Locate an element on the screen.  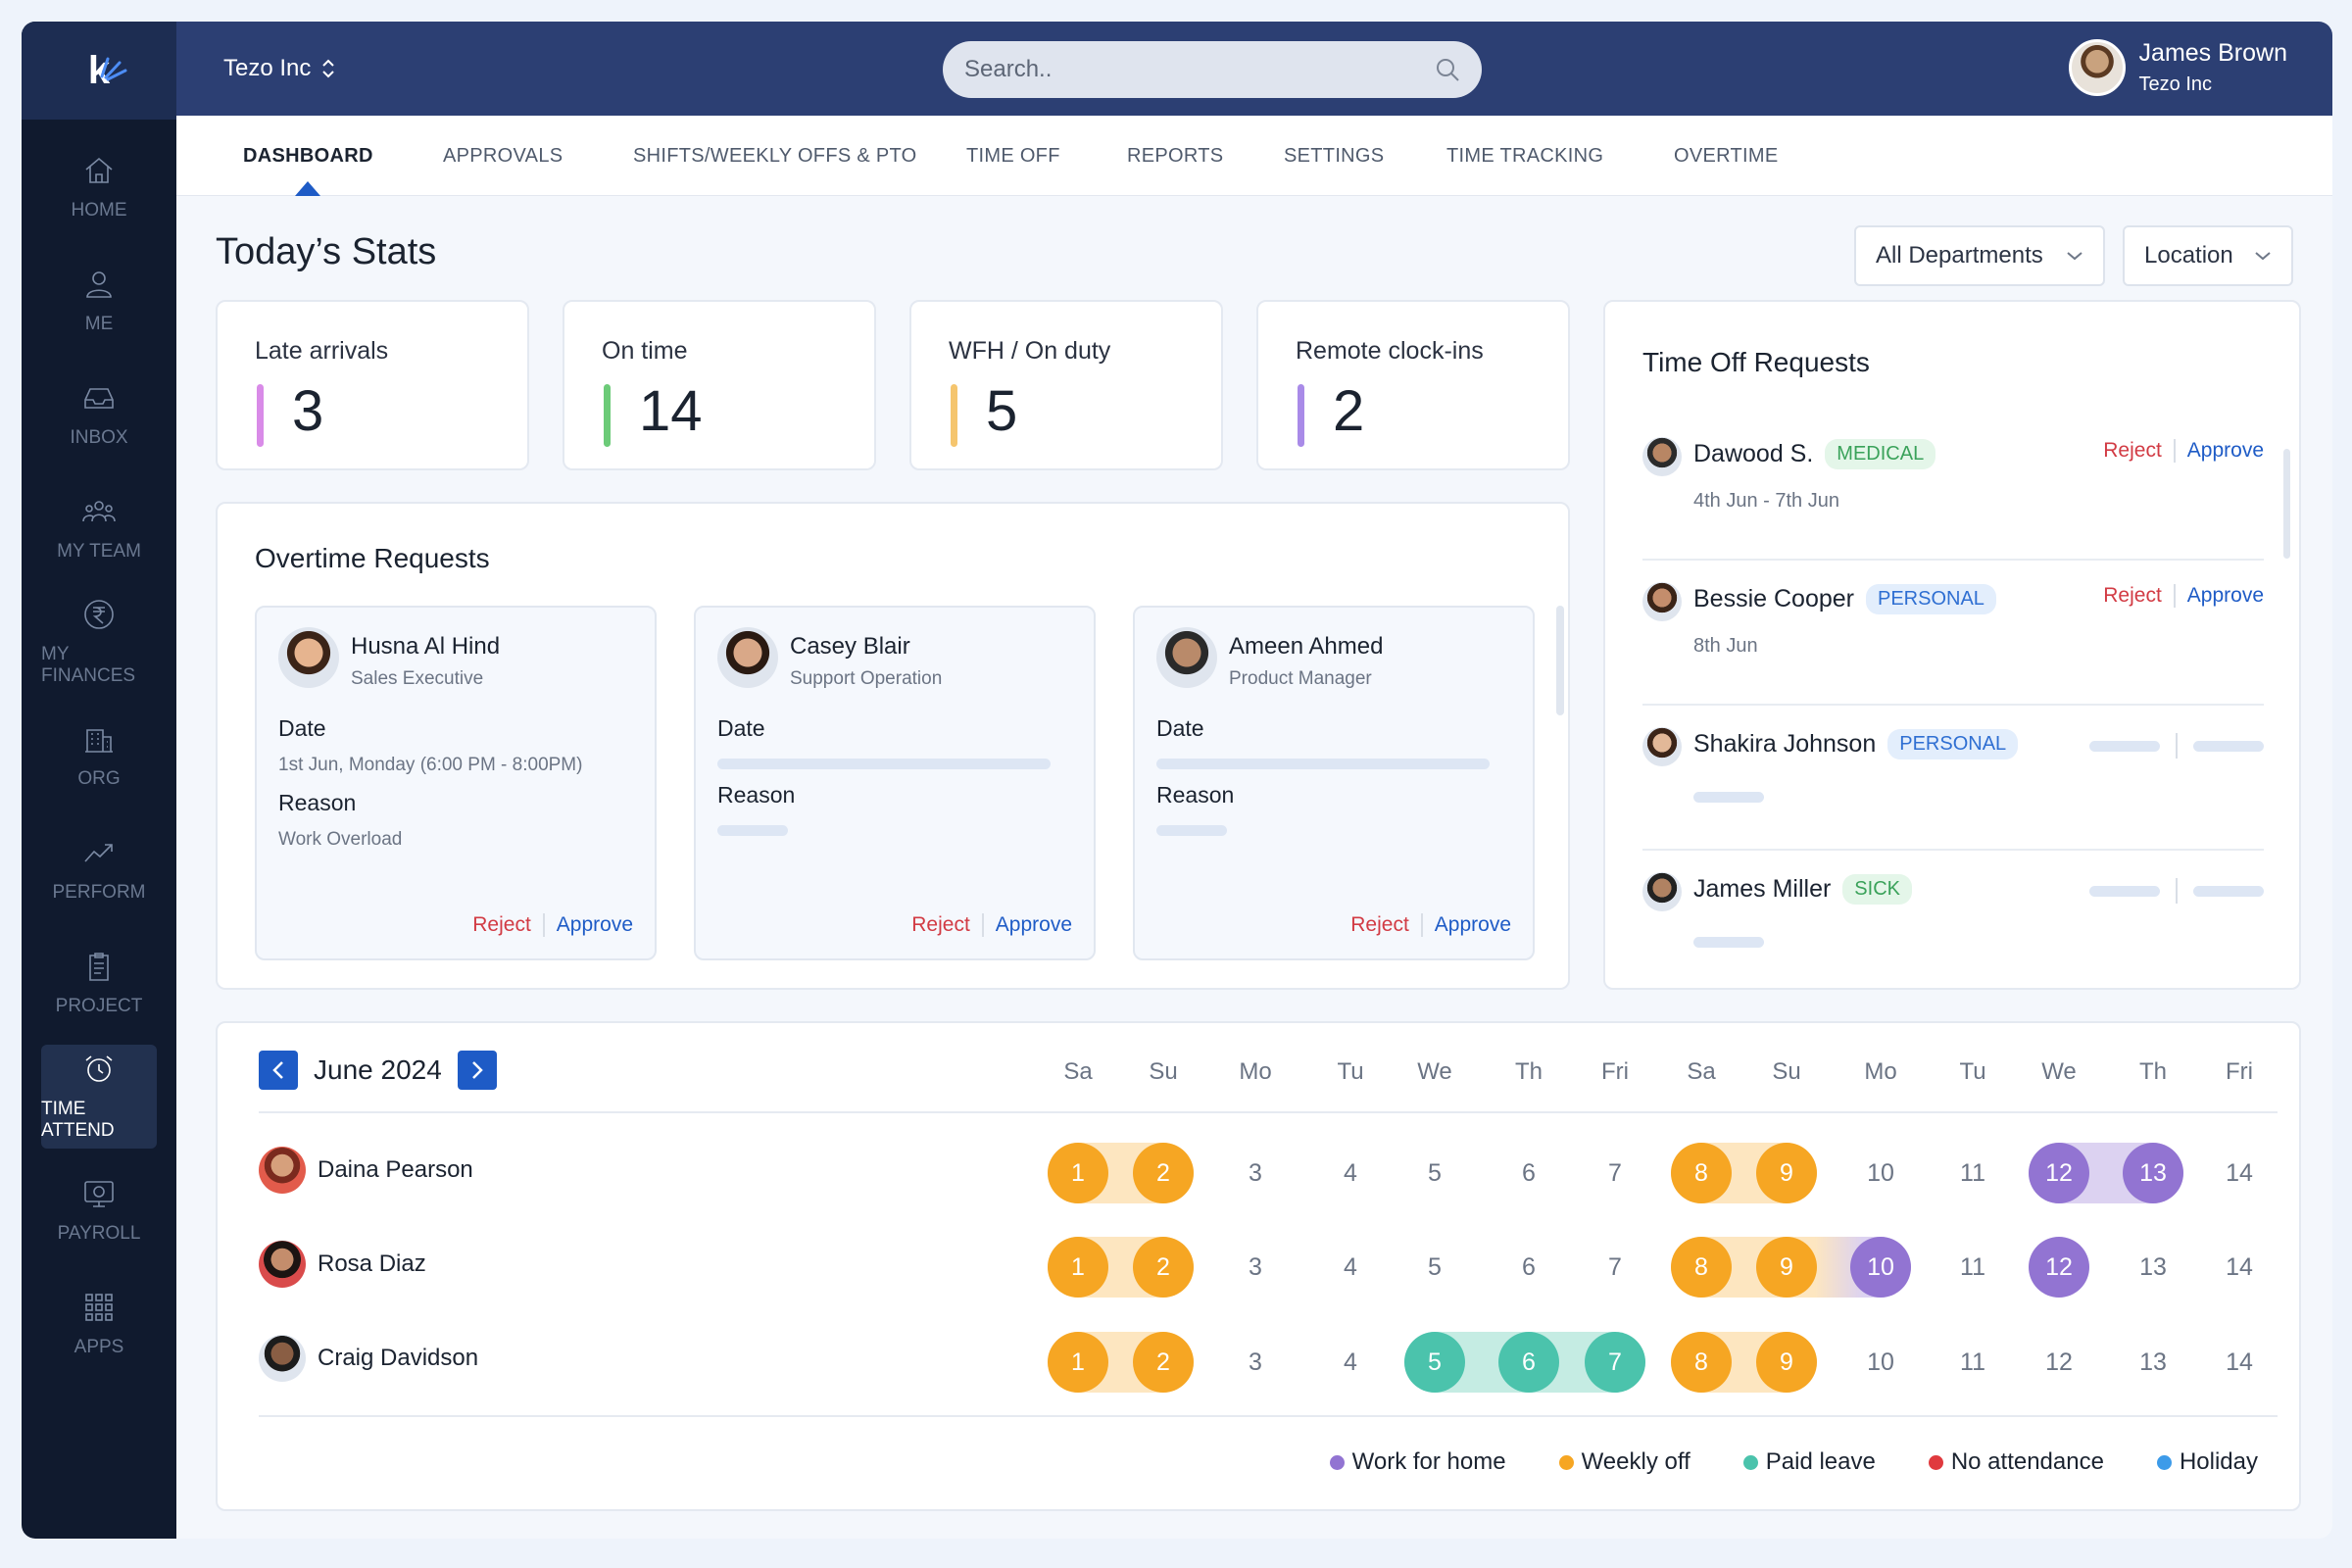
avatar is located at coordinates (747, 657).